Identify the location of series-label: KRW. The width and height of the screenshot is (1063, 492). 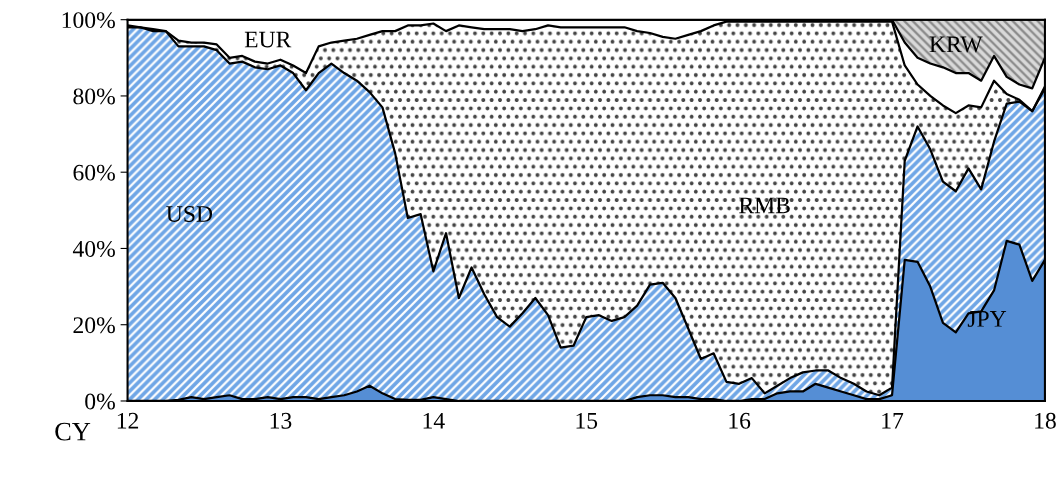
(956, 44).